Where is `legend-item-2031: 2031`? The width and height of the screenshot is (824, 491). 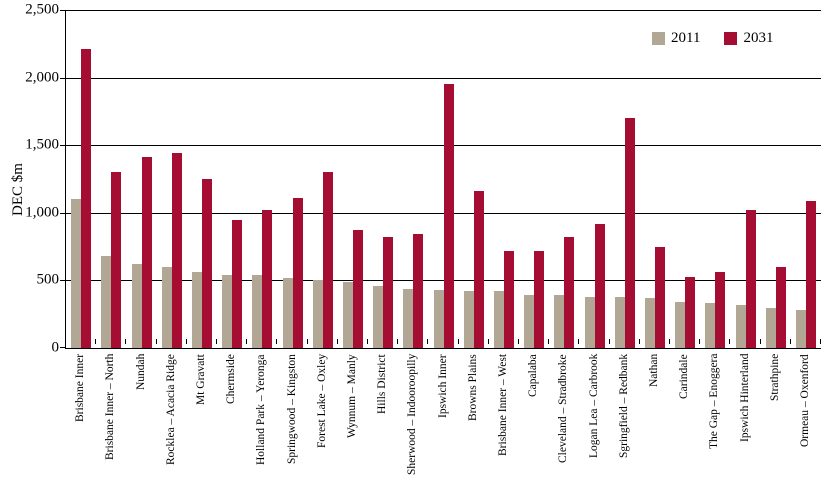
legend-item-2031: 2031 is located at coordinates (748, 38).